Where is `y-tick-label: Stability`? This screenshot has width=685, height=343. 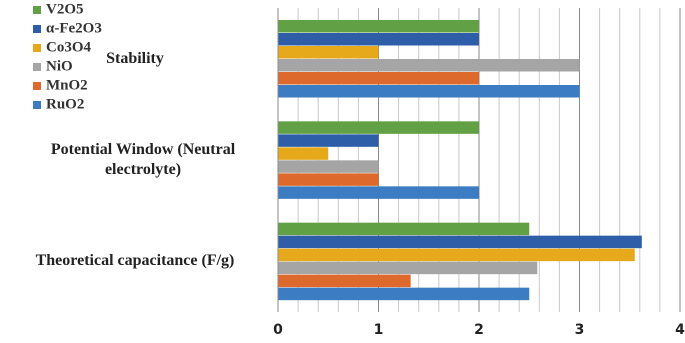
y-tick-label: Stability is located at coordinates (135, 58).